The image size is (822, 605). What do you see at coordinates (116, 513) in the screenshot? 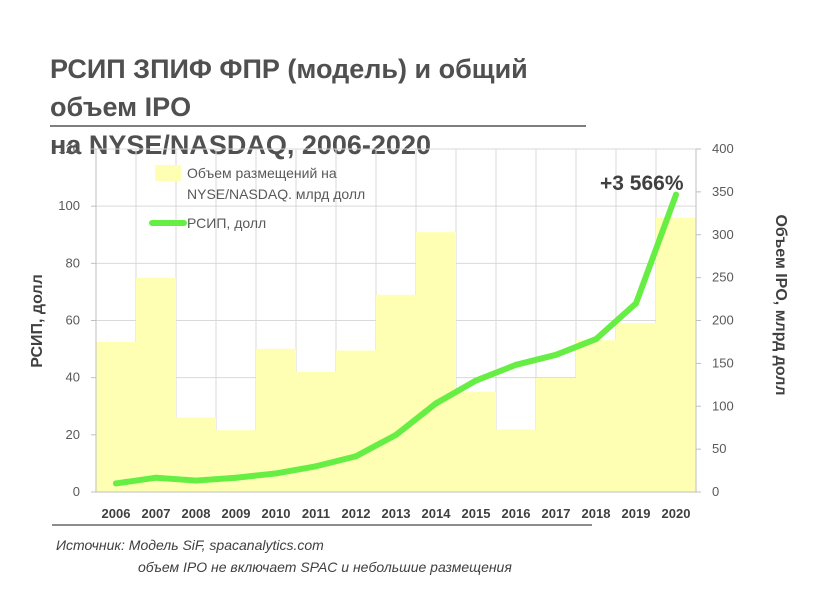
I see `category-label-2006: 2006` at bounding box center [116, 513].